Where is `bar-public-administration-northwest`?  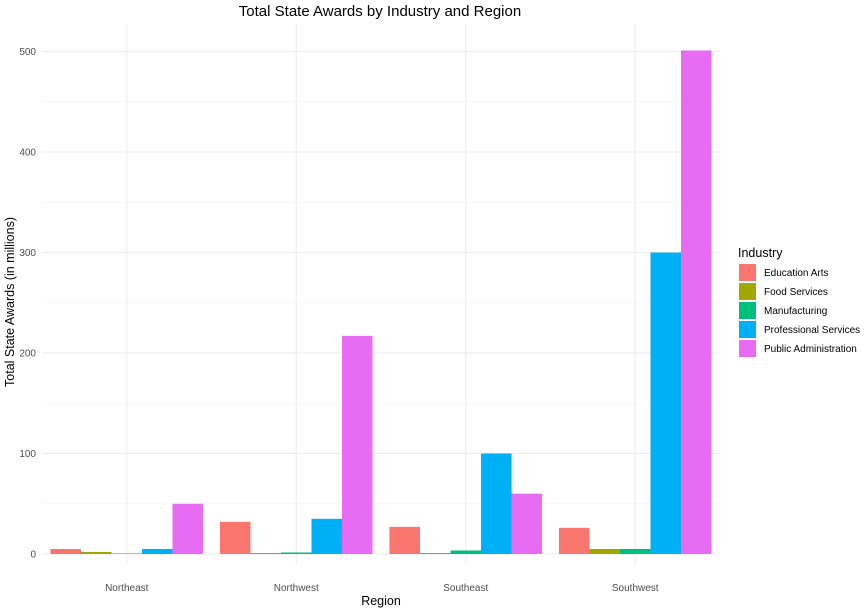
bar-public-administration-northwest is located at coordinates (357, 444).